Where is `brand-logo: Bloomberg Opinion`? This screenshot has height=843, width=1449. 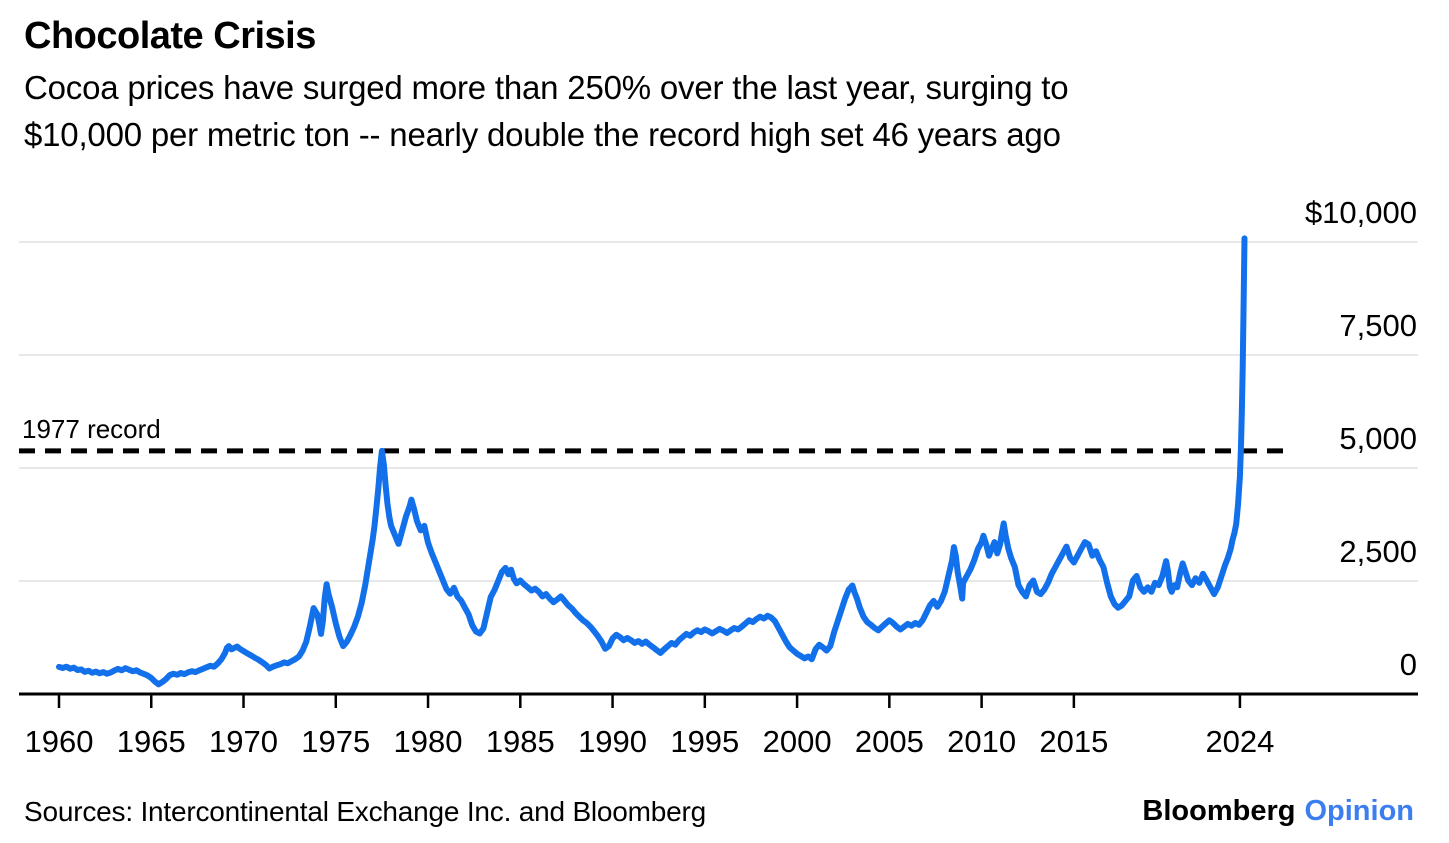
brand-logo: Bloomberg Opinion is located at coordinates (1278, 811).